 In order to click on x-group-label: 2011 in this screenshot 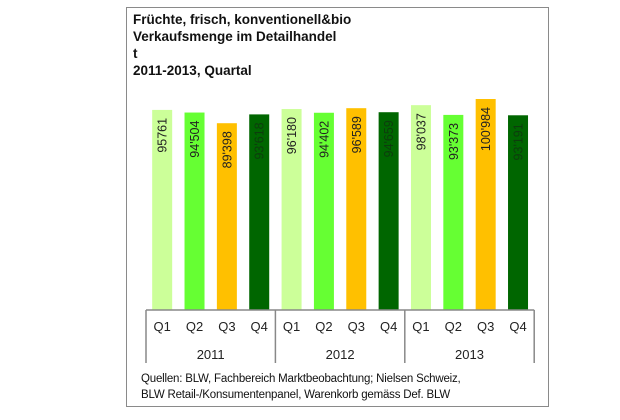, I will do `click(211, 354)`.